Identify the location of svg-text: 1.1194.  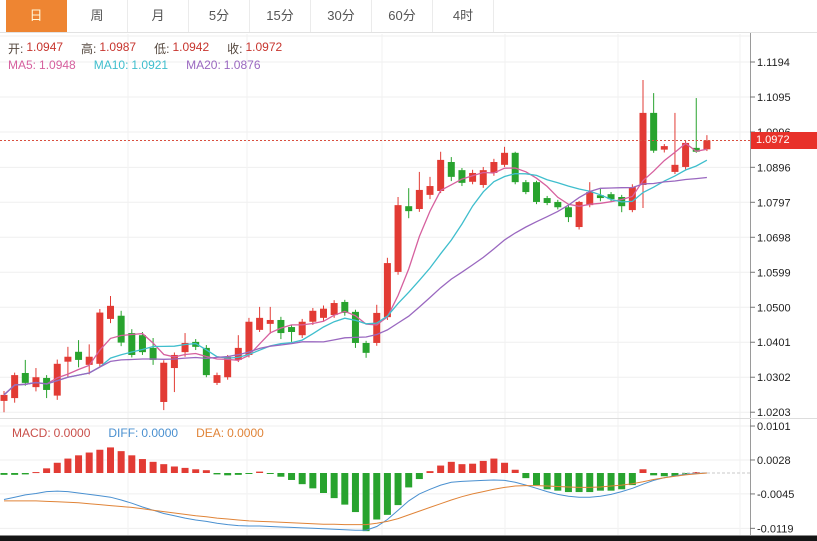
(773, 63).